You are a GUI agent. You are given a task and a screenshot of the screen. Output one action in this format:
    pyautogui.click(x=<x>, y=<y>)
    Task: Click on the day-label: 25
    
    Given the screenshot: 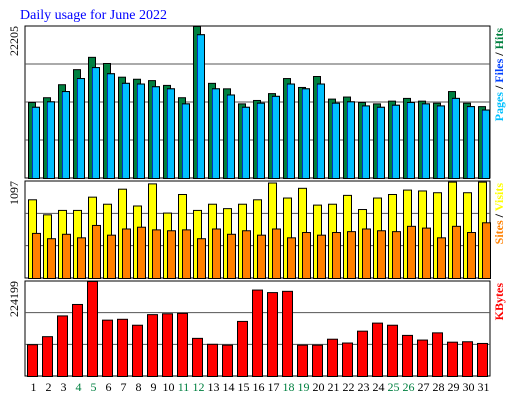 What is the action you would take?
    pyautogui.click(x=394, y=387)
    